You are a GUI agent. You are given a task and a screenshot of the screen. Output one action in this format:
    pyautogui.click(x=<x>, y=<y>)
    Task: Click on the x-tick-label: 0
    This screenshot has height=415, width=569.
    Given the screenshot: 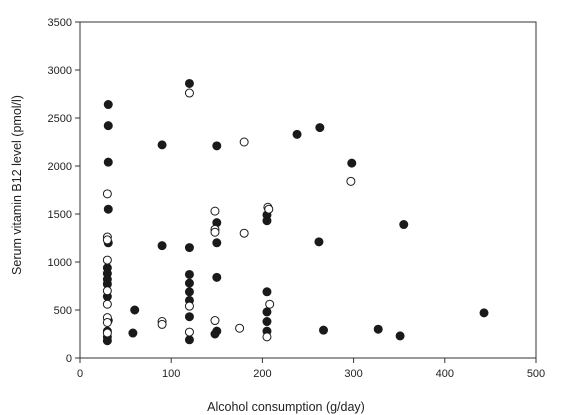 What is the action you would take?
    pyautogui.click(x=80, y=374)
    